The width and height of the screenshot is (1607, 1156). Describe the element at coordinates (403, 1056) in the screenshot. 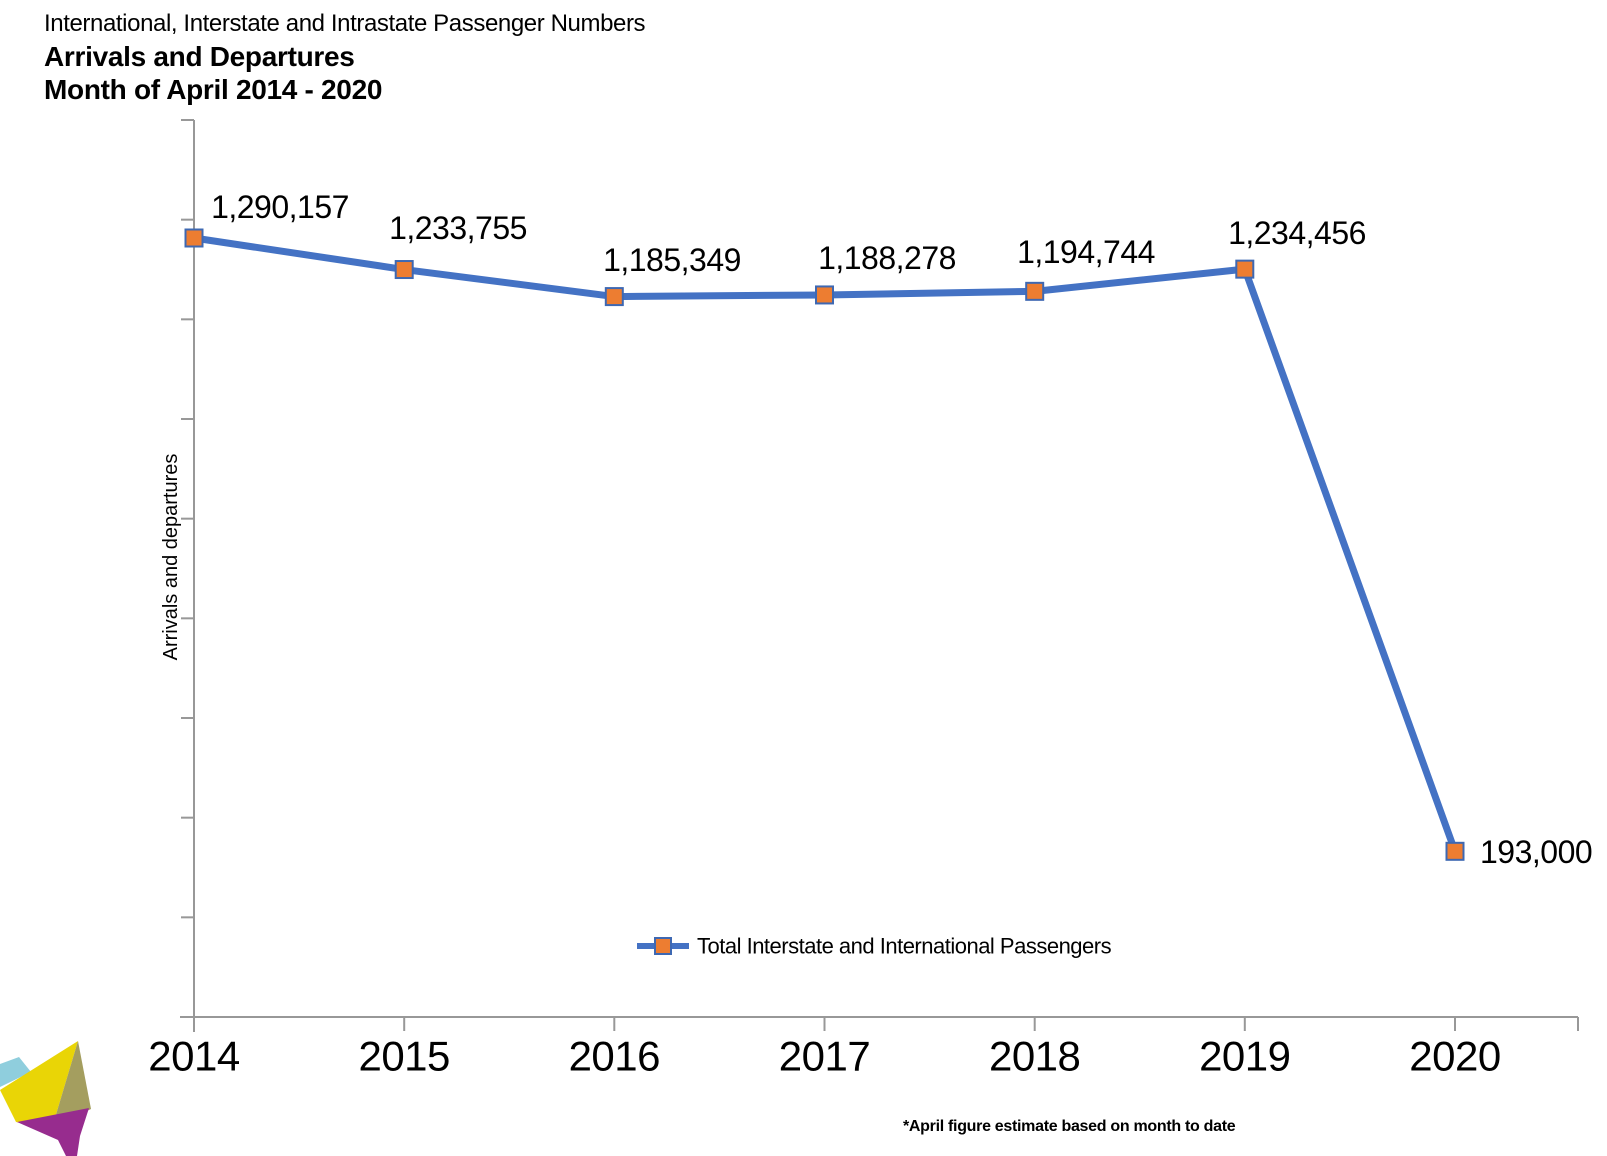

I see `x-axis-label-2015: 2015` at that location.